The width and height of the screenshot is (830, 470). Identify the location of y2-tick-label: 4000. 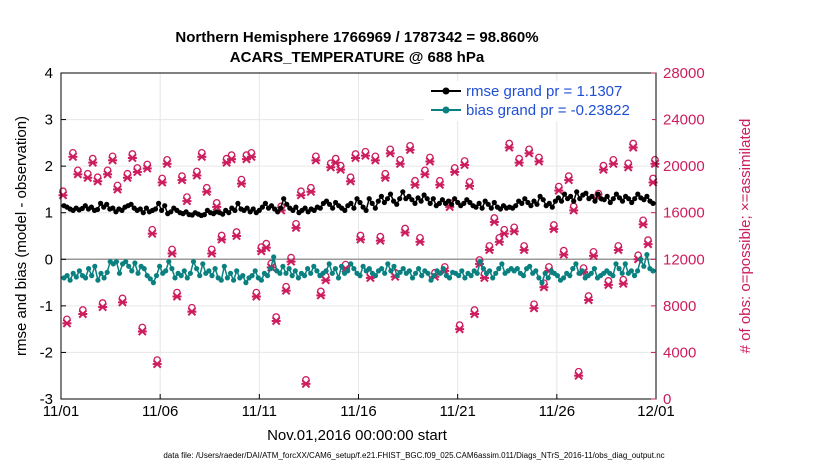
(679, 352).